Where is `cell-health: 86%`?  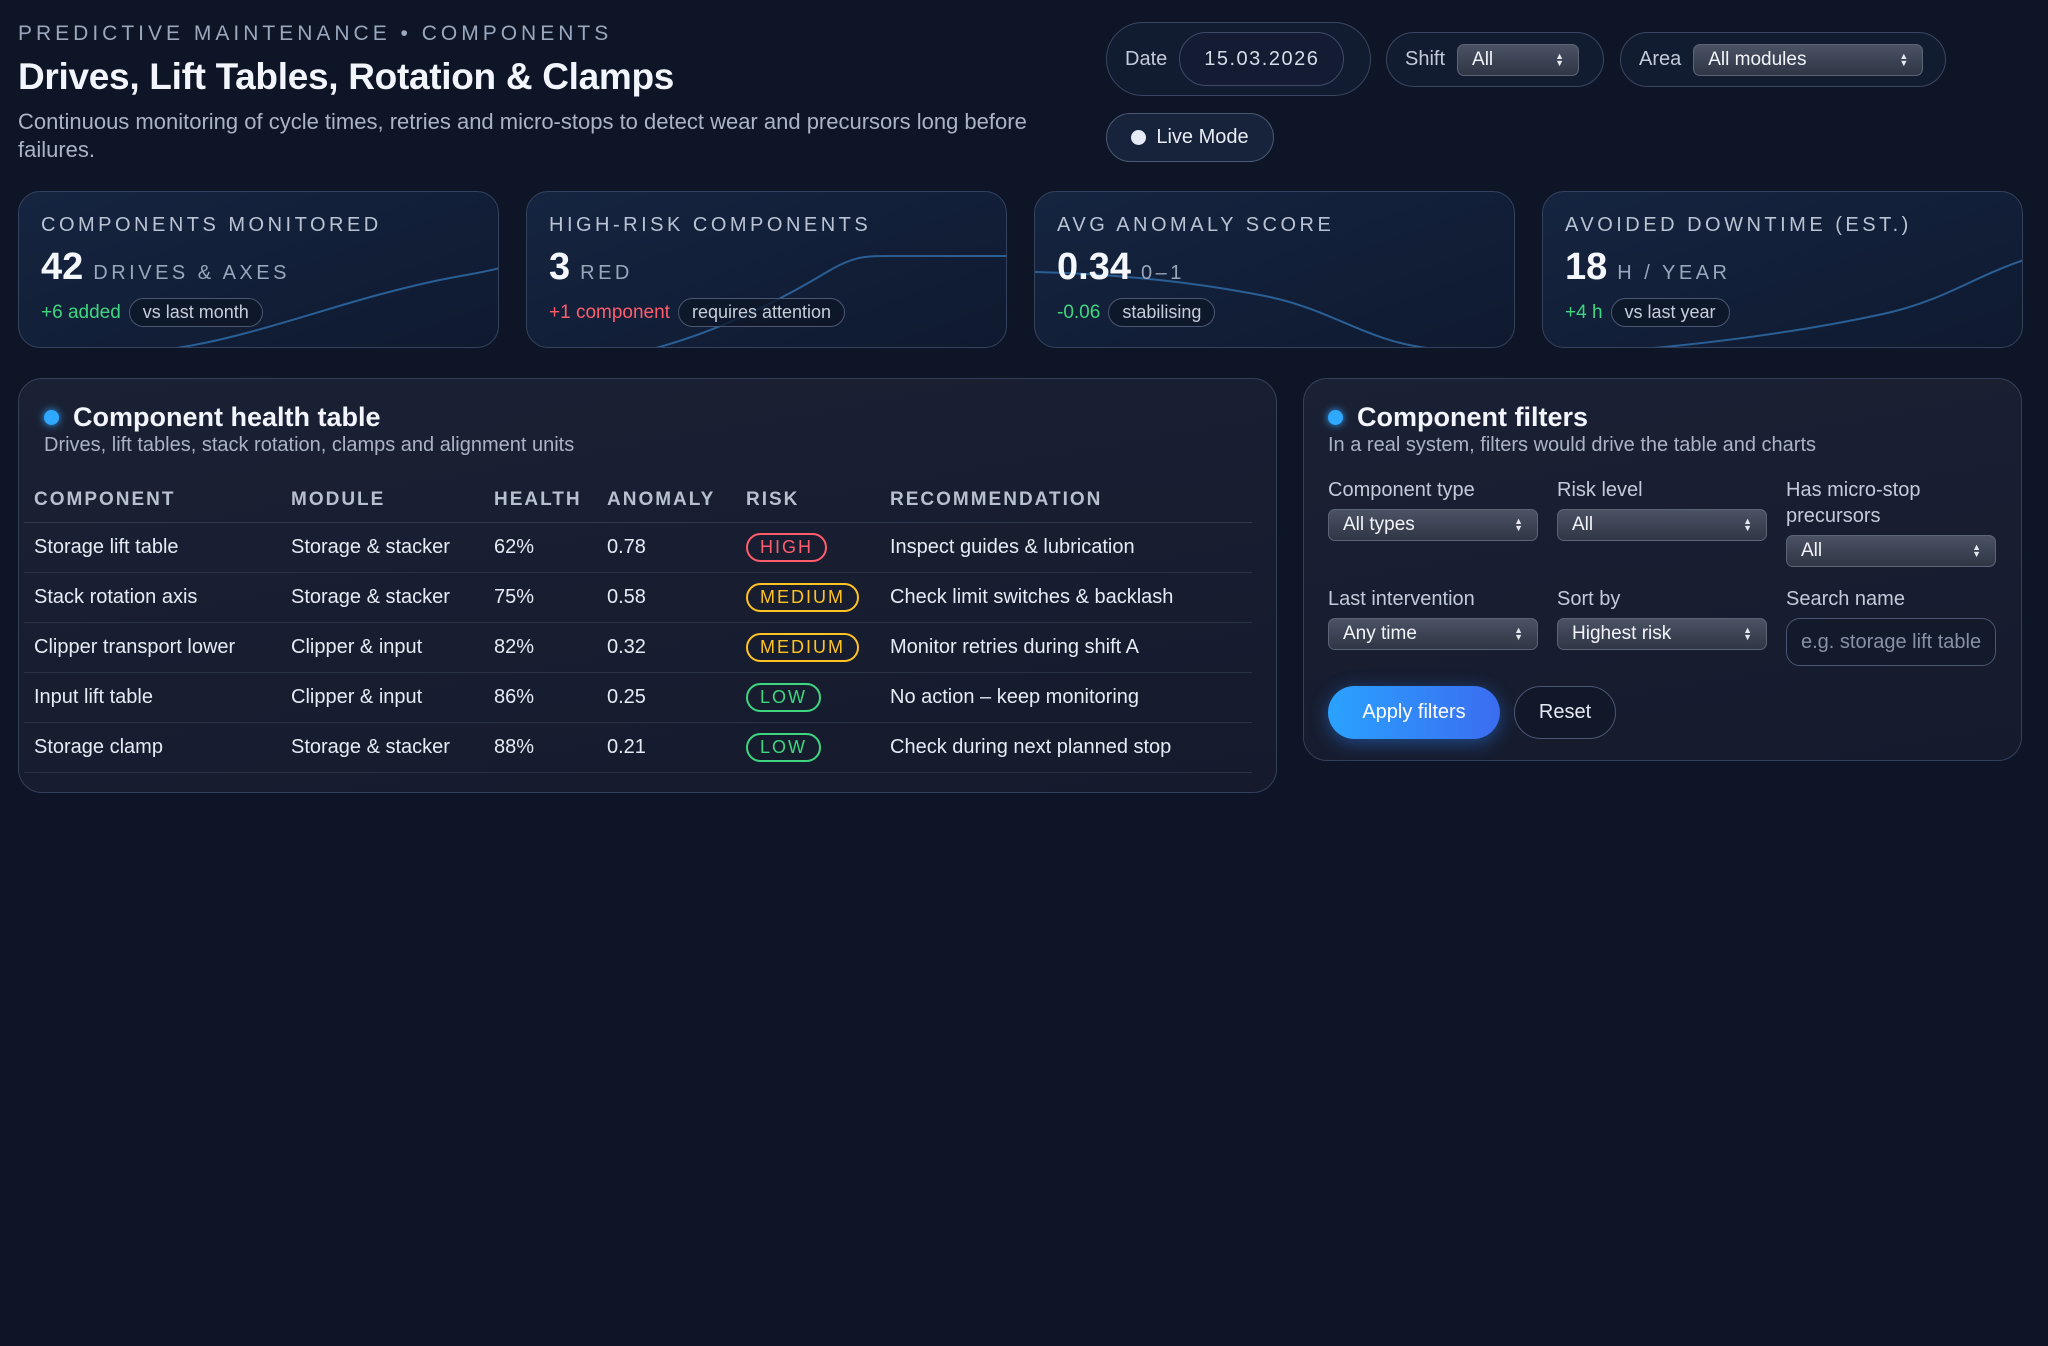
cell-health: 86% is located at coordinates (540, 697).